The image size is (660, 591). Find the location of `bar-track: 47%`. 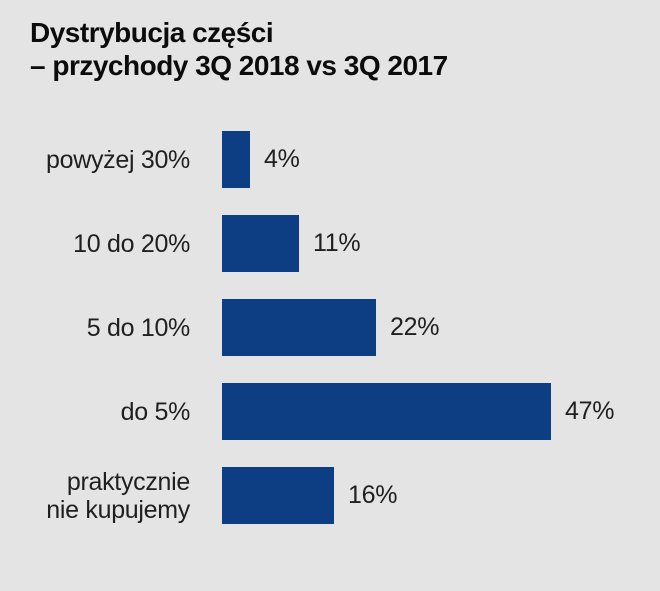

bar-track: 47% is located at coordinates (441, 411).